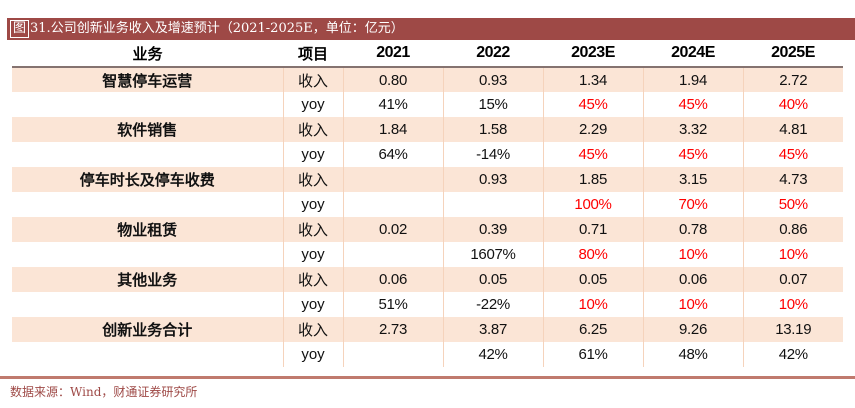  I want to click on table-row-property-leasing-revenue: 物业租赁 收入 0.02 0.39 0.71 0.78 0.86, so click(427, 229).